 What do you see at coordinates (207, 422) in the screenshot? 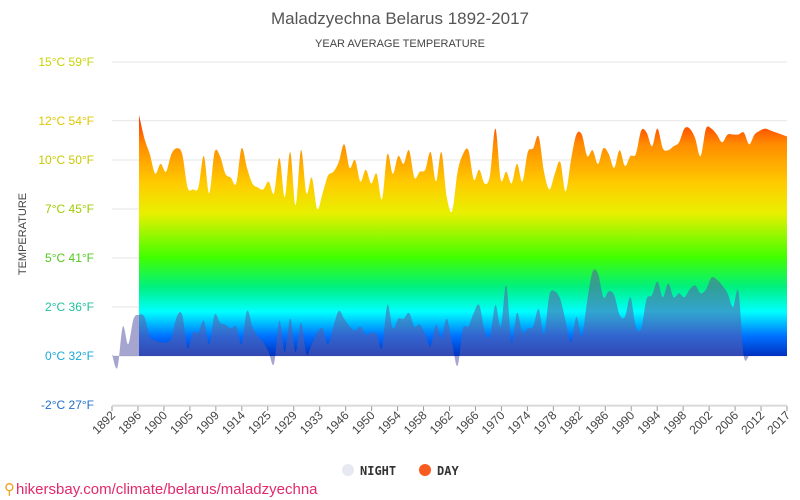
I see `x-tick-label: 1909` at bounding box center [207, 422].